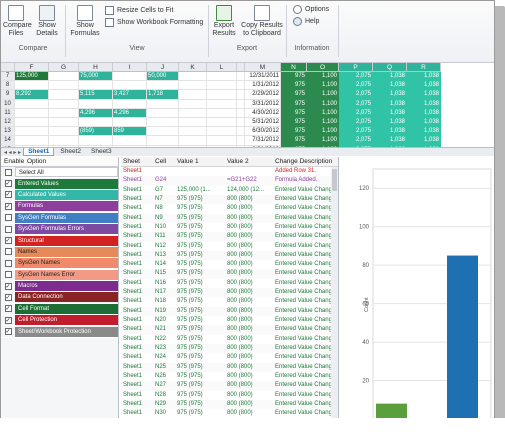 The image size is (505, 437). Describe the element at coordinates (263, 132) in the screenshot. I see `sheet-cell: 6/30/2012` at that location.